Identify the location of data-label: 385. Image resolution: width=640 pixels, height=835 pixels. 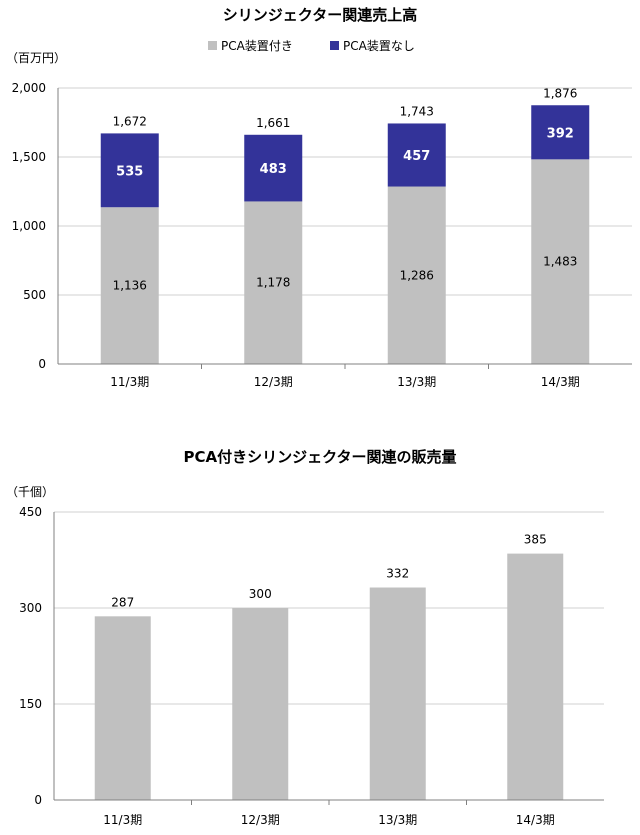
(535, 540).